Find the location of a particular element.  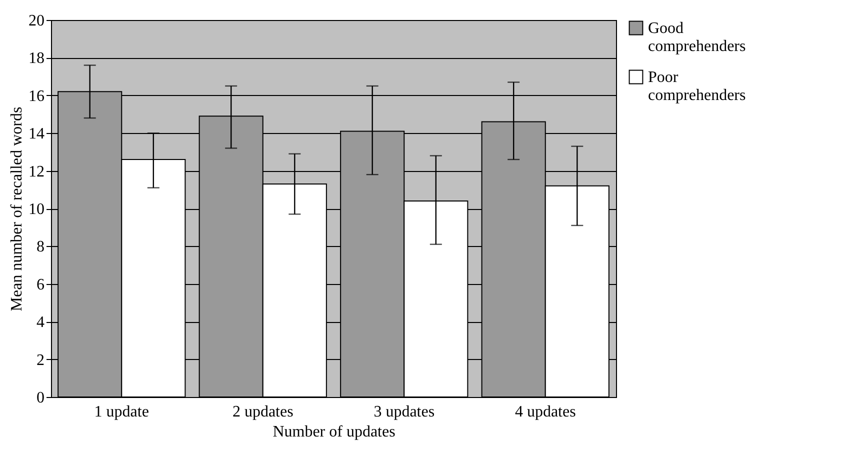

legend-label: Poor comprehenders is located at coordinates (697, 86).